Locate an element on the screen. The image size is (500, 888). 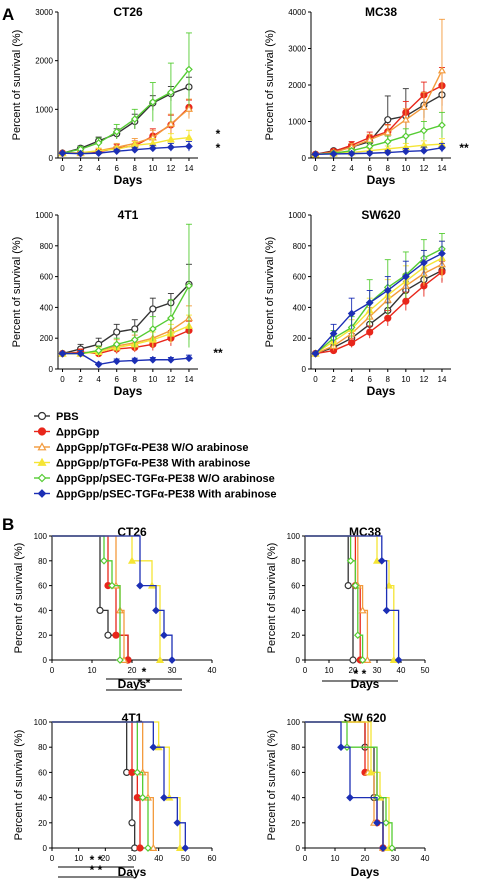
y-tick-label: 200 is located at coordinates (47, 338).